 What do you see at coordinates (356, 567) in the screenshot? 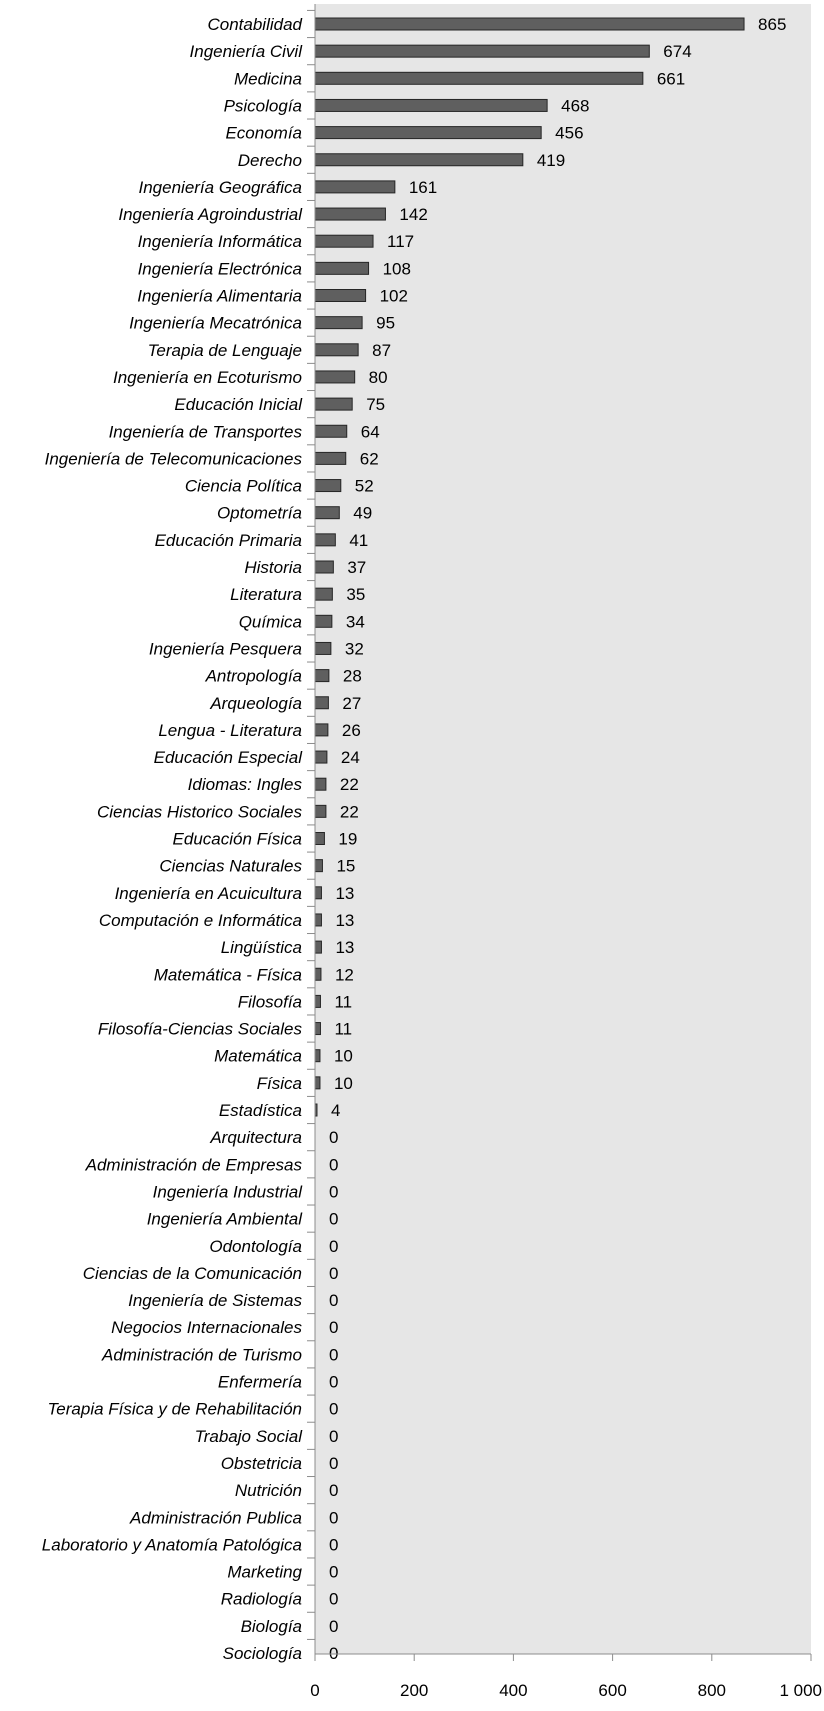
I see `data-label: 37` at bounding box center [356, 567].